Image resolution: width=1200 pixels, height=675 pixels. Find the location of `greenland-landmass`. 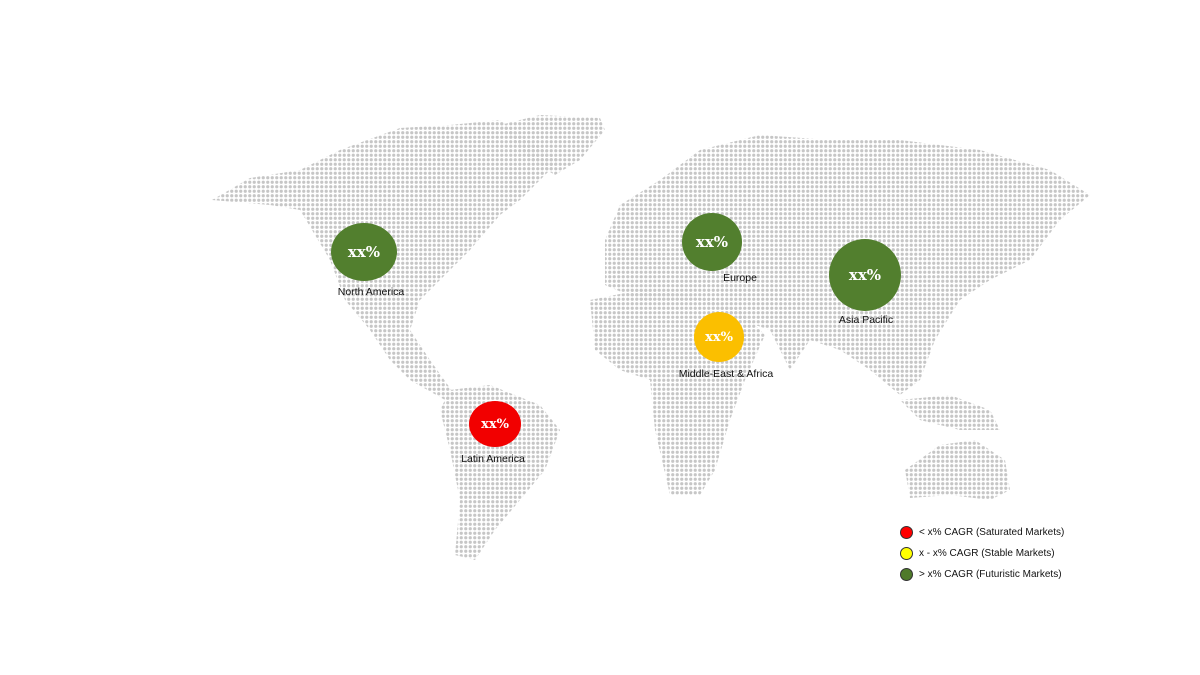

greenland-landmass is located at coordinates (552, 145).